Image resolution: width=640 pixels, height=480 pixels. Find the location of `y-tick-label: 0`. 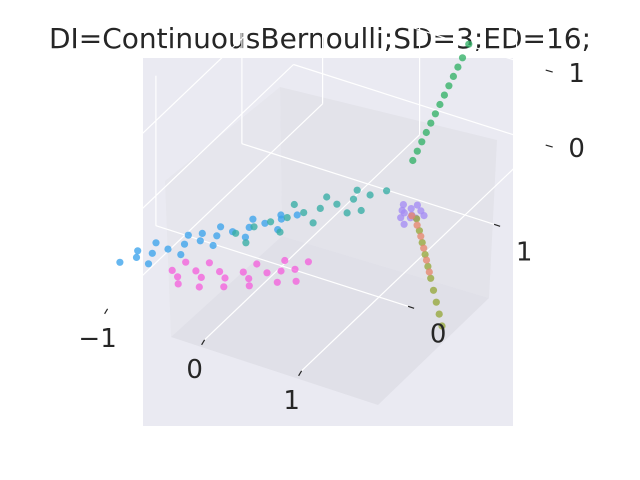

y-tick-label: 0 is located at coordinates (438, 334).